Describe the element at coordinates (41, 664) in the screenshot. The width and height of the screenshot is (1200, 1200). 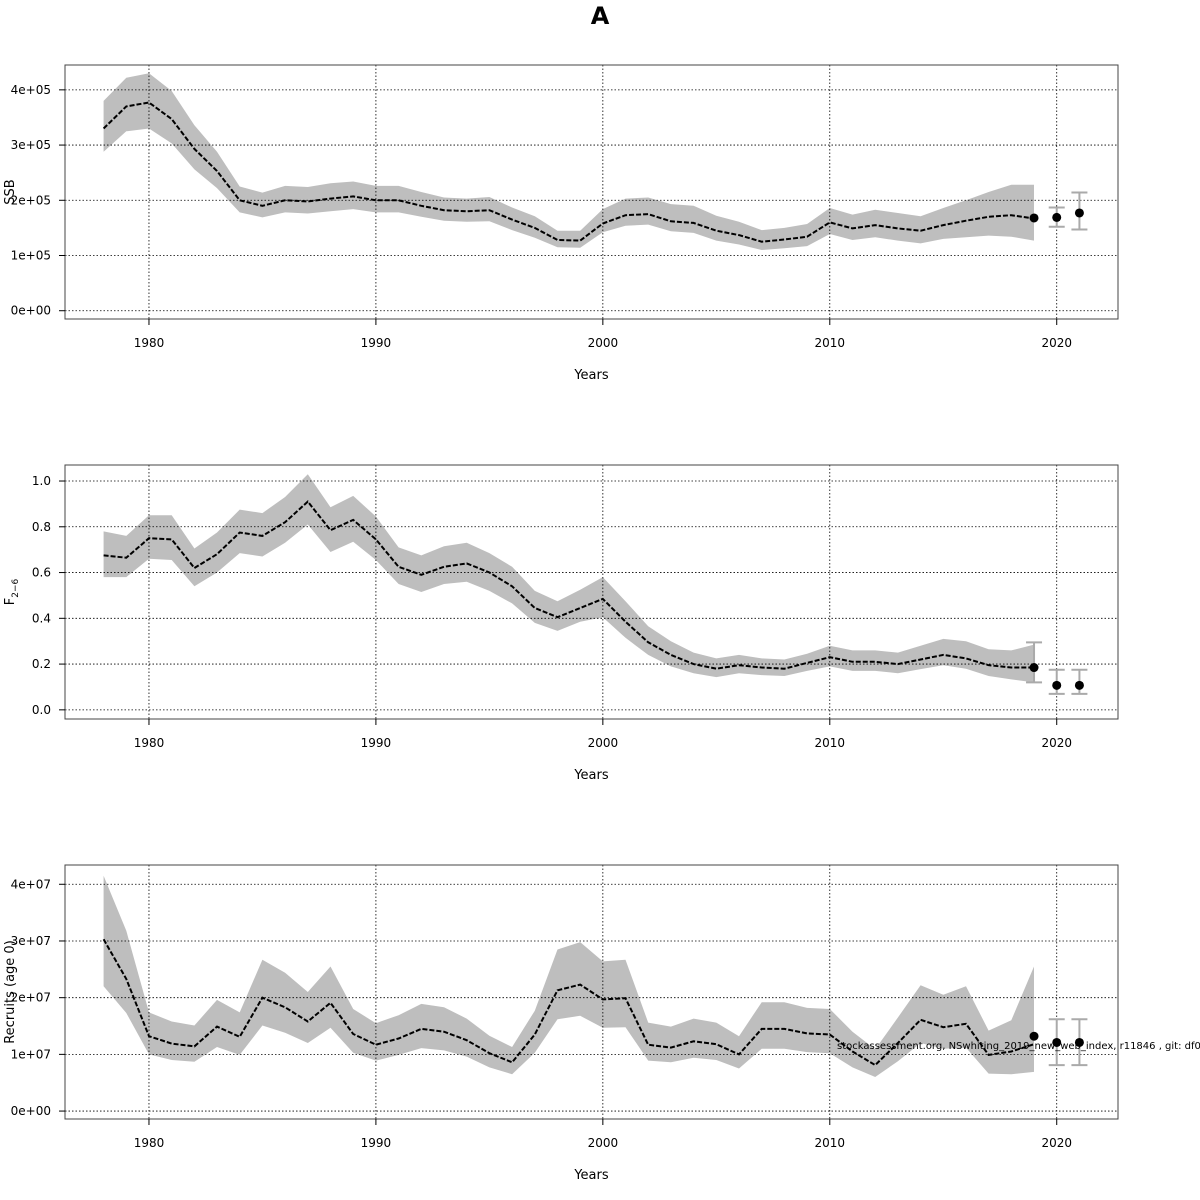
I see `y-tick-label: 0.2` at that location.